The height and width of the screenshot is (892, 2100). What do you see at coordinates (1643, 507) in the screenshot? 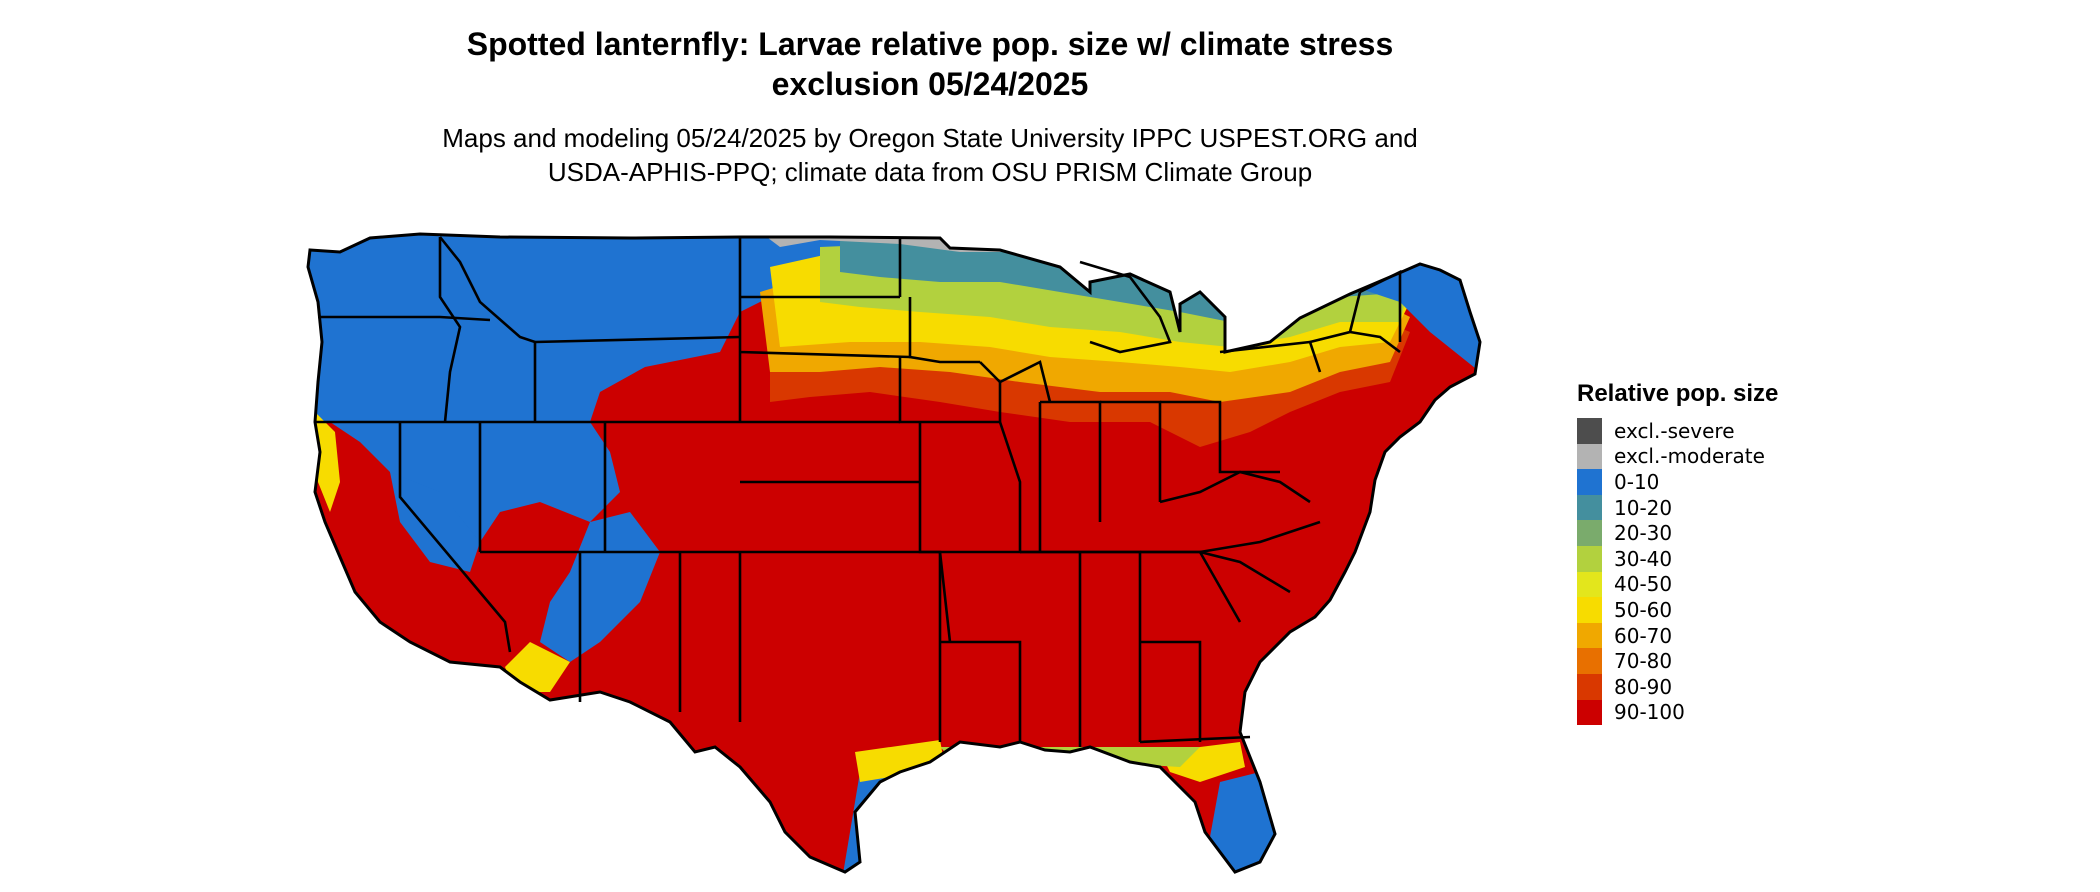
I see `legend-label: 10-20` at bounding box center [1643, 507].